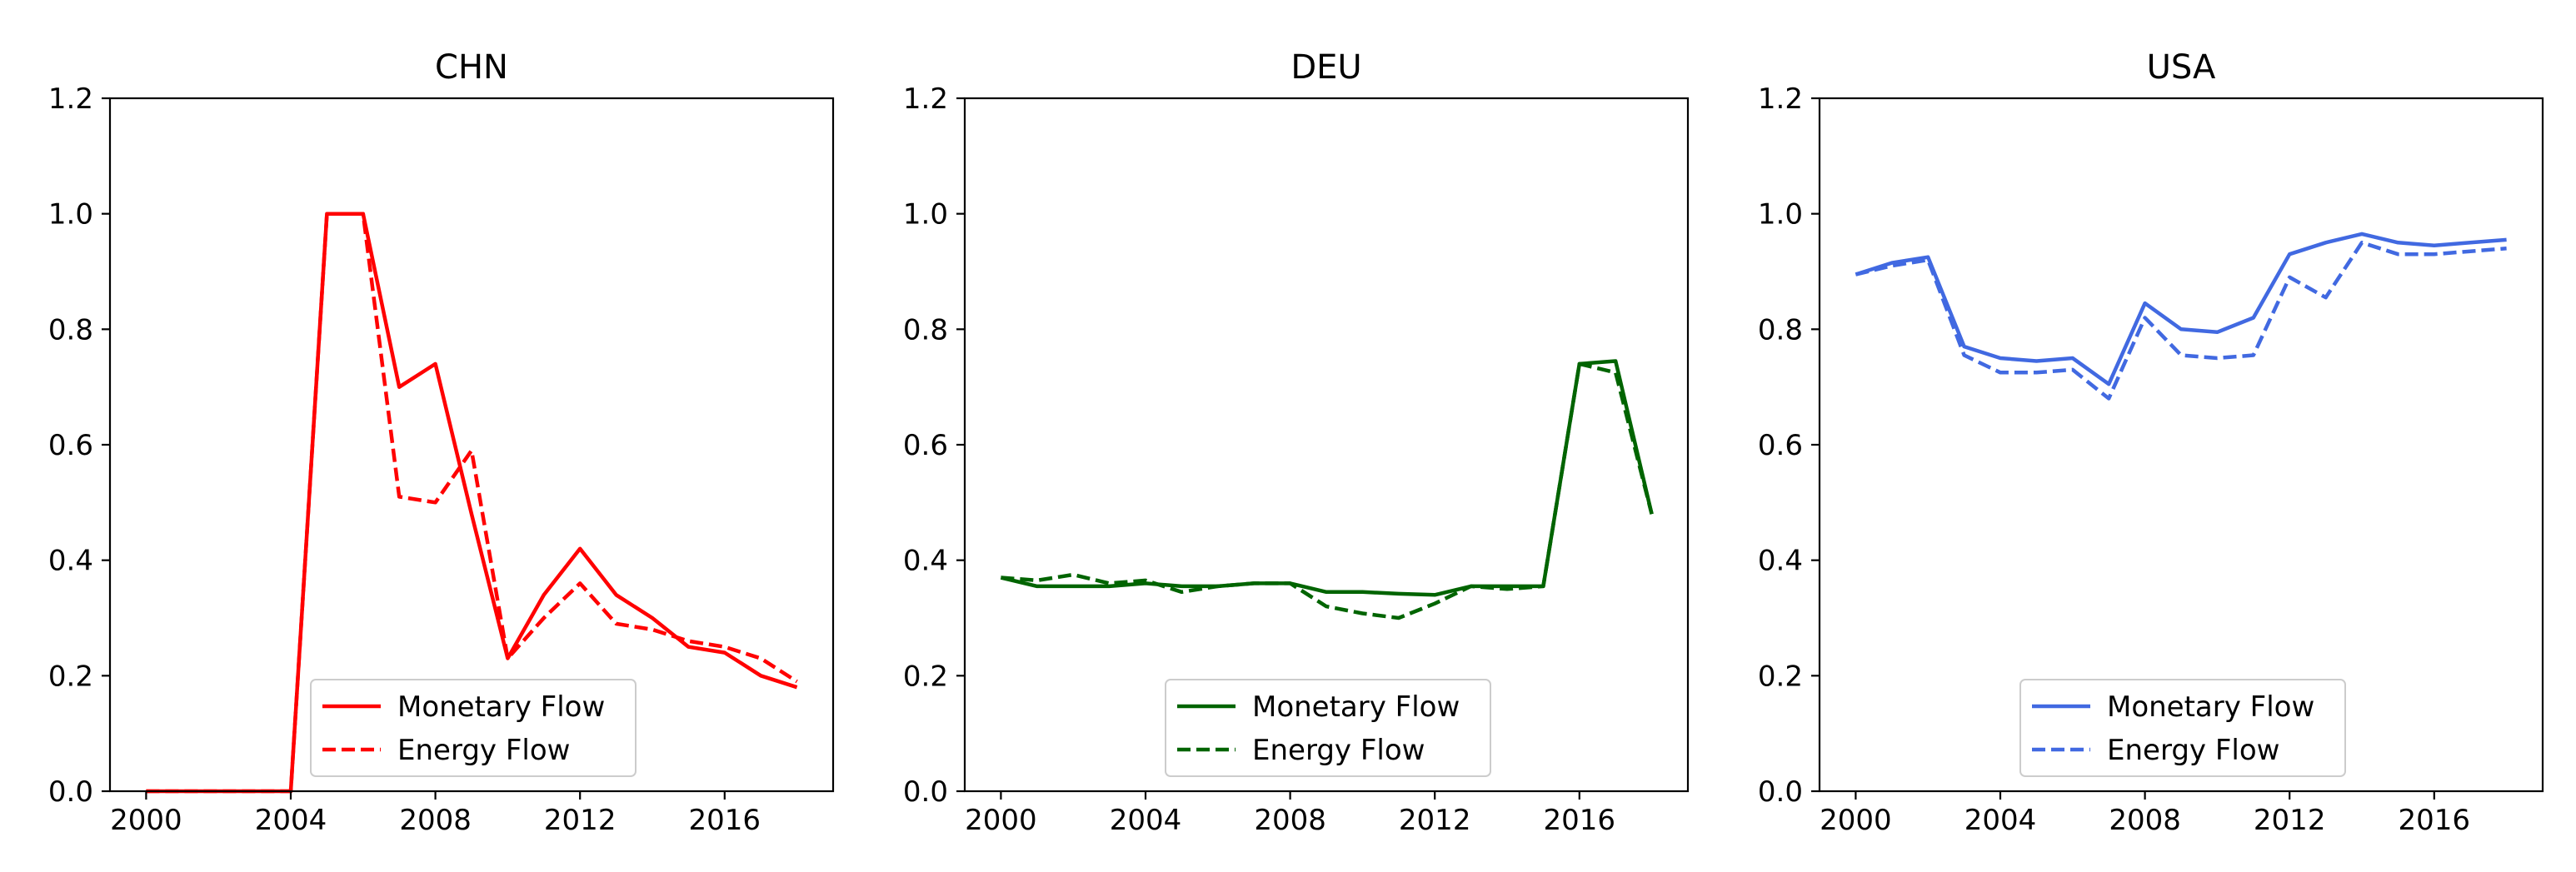 The width and height of the screenshot is (2576, 872). I want to click on chart-title: USA, so click(2181, 67).